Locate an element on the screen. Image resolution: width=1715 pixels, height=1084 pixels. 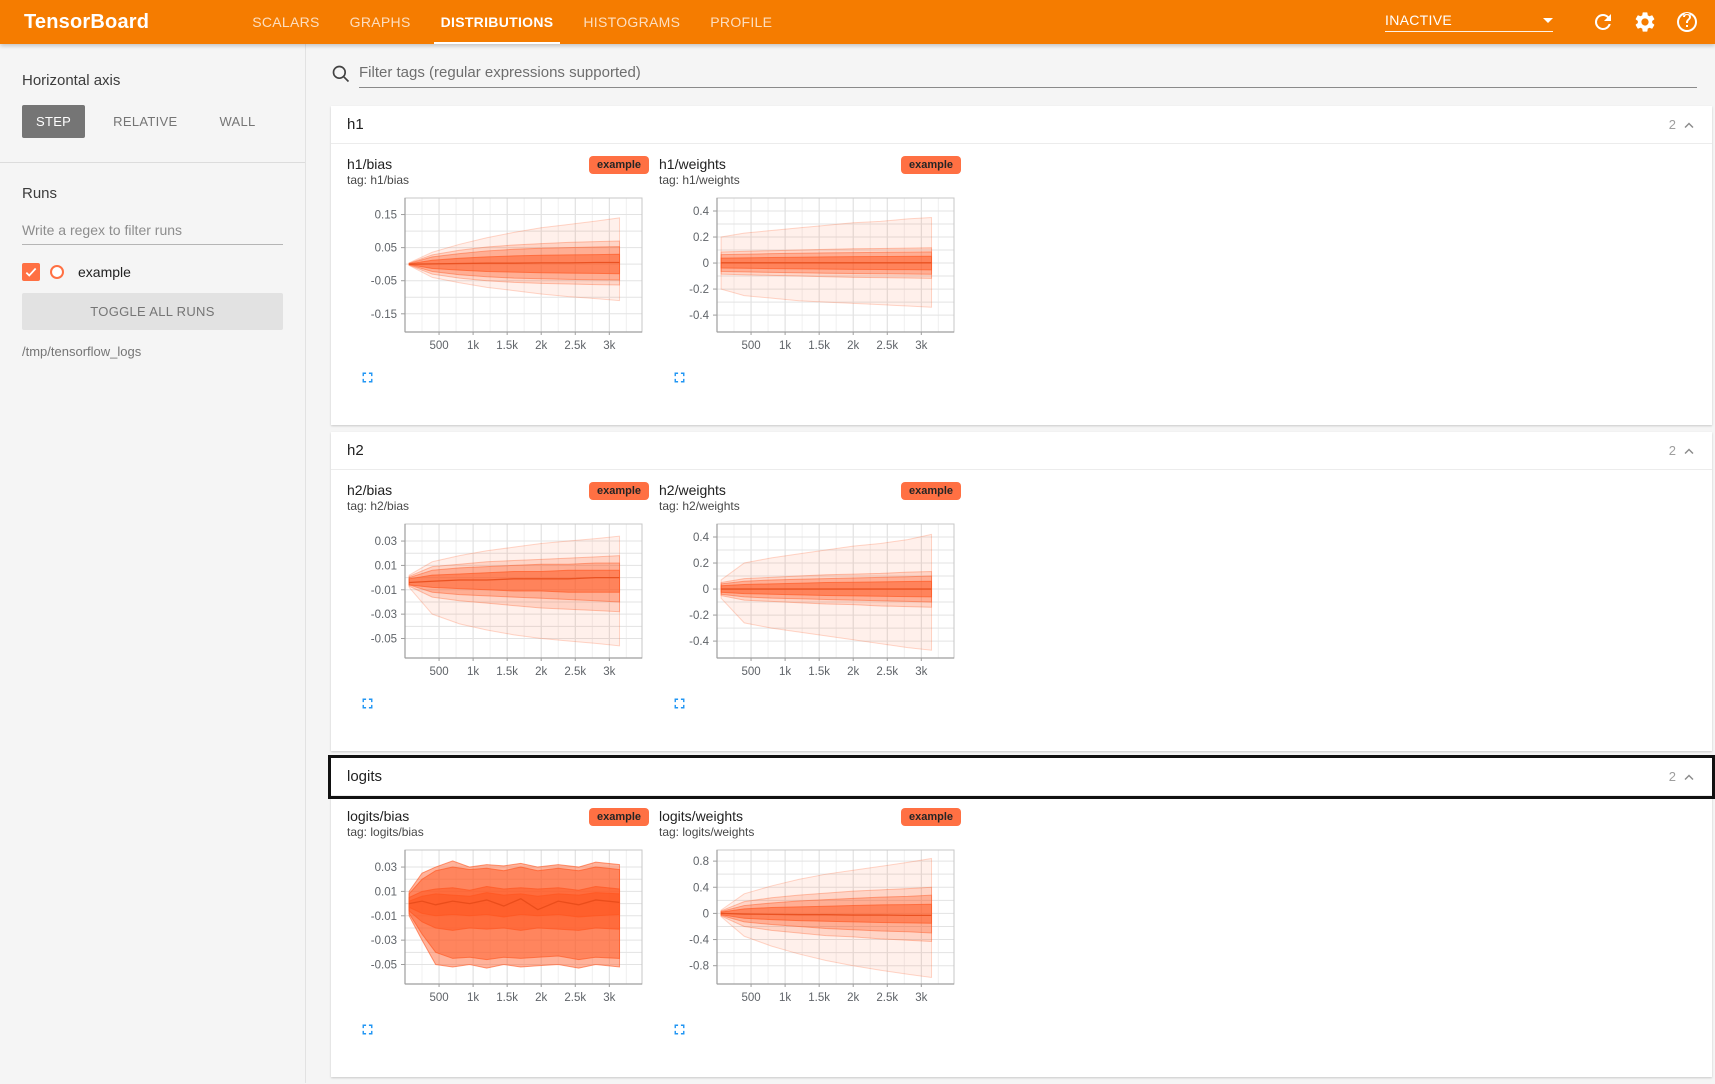
check-icon is located at coordinates (31, 272).